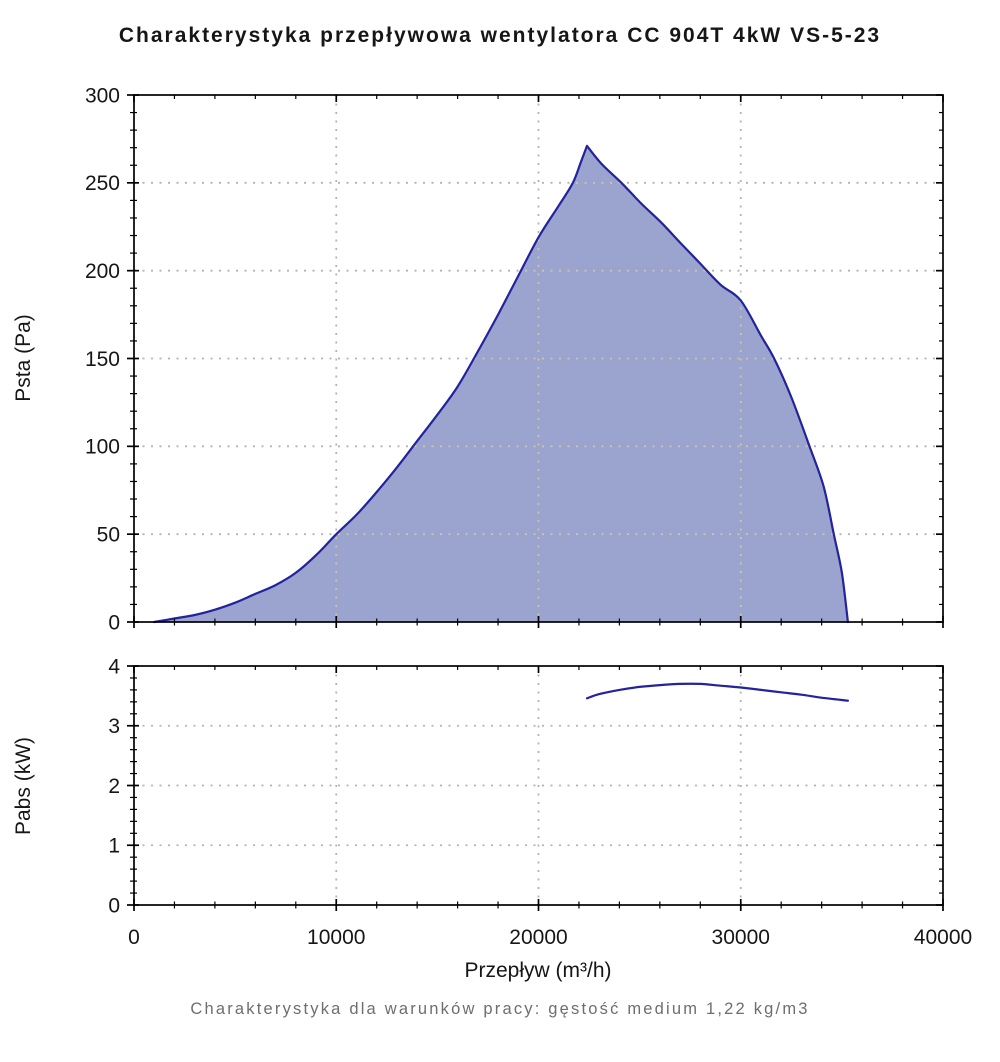  What do you see at coordinates (23, 786) in the screenshot?
I see `y-axis-title: Pabs (kW)` at bounding box center [23, 786].